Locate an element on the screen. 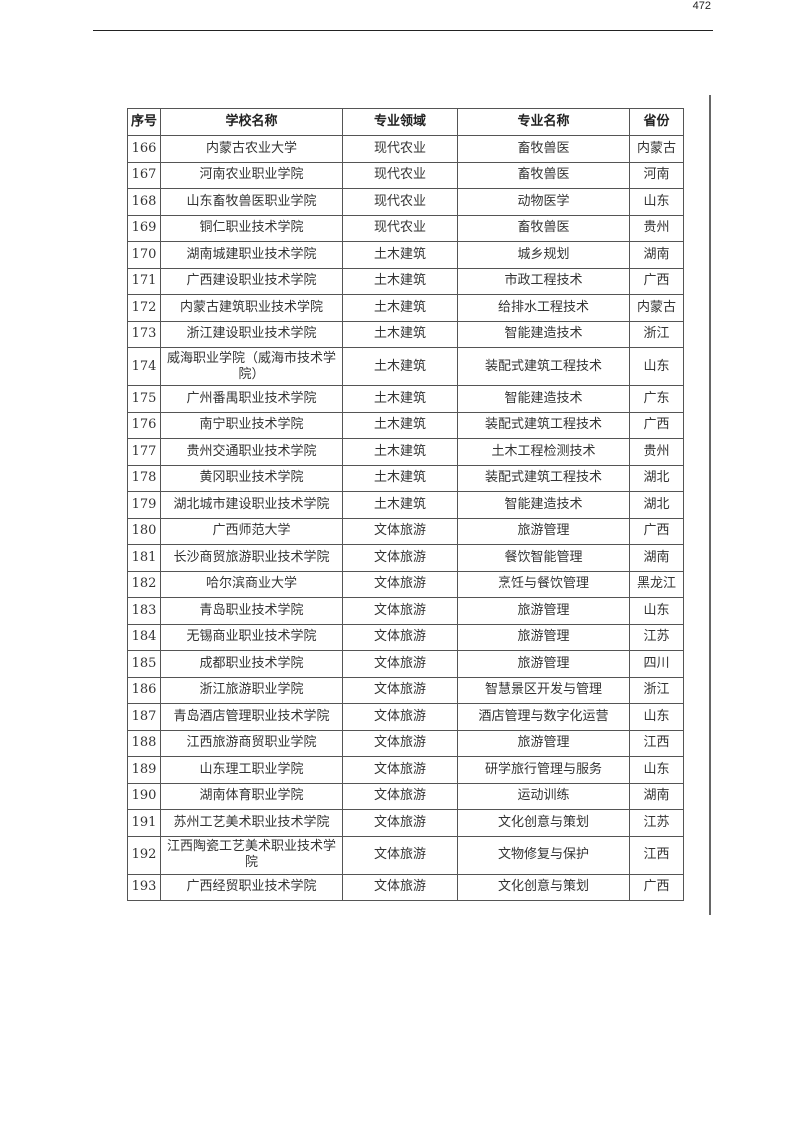  cell-index: 193 is located at coordinates (144, 887).